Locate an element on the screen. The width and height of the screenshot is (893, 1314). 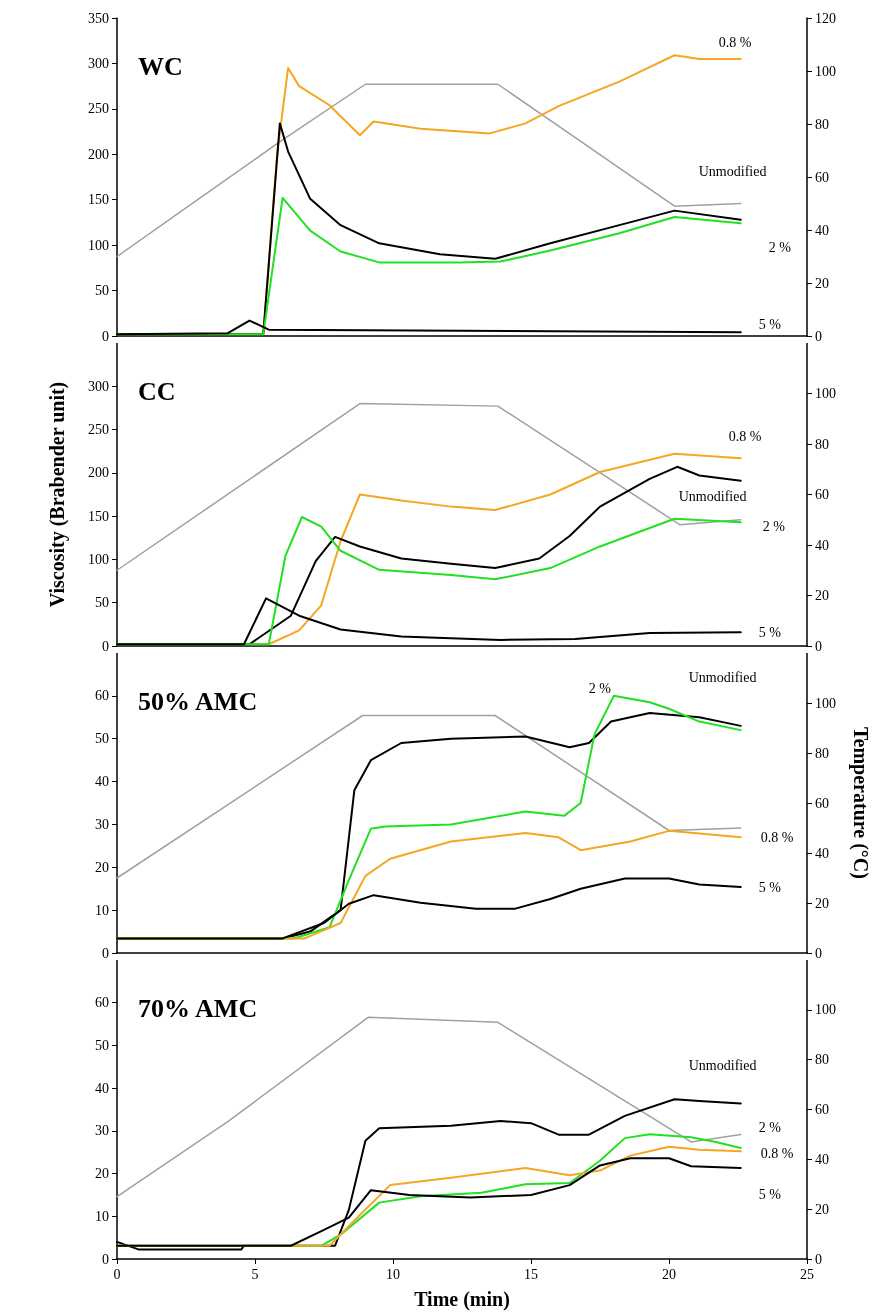
text: 2 % is located at coordinates (780, 247).